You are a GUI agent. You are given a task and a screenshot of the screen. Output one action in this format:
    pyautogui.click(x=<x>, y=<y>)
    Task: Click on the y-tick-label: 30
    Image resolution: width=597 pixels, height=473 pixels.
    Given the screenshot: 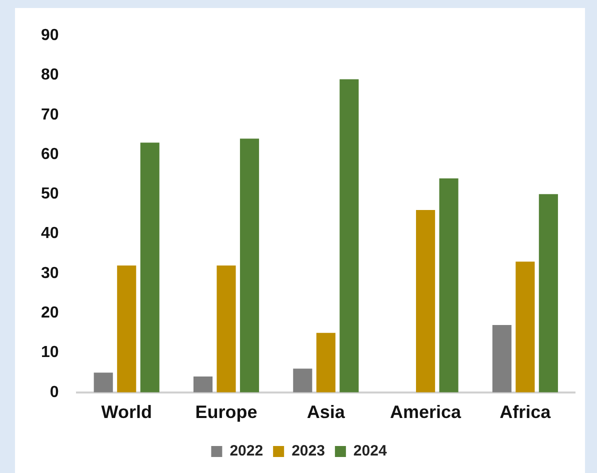 What is the action you would take?
    pyautogui.click(x=50, y=273)
    